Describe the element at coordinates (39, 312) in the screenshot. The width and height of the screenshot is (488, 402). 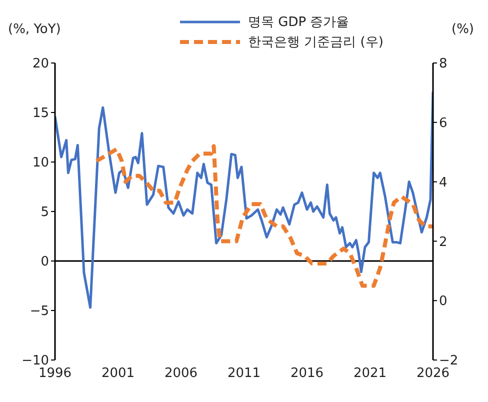
I see `y-tick-label: −5` at that location.